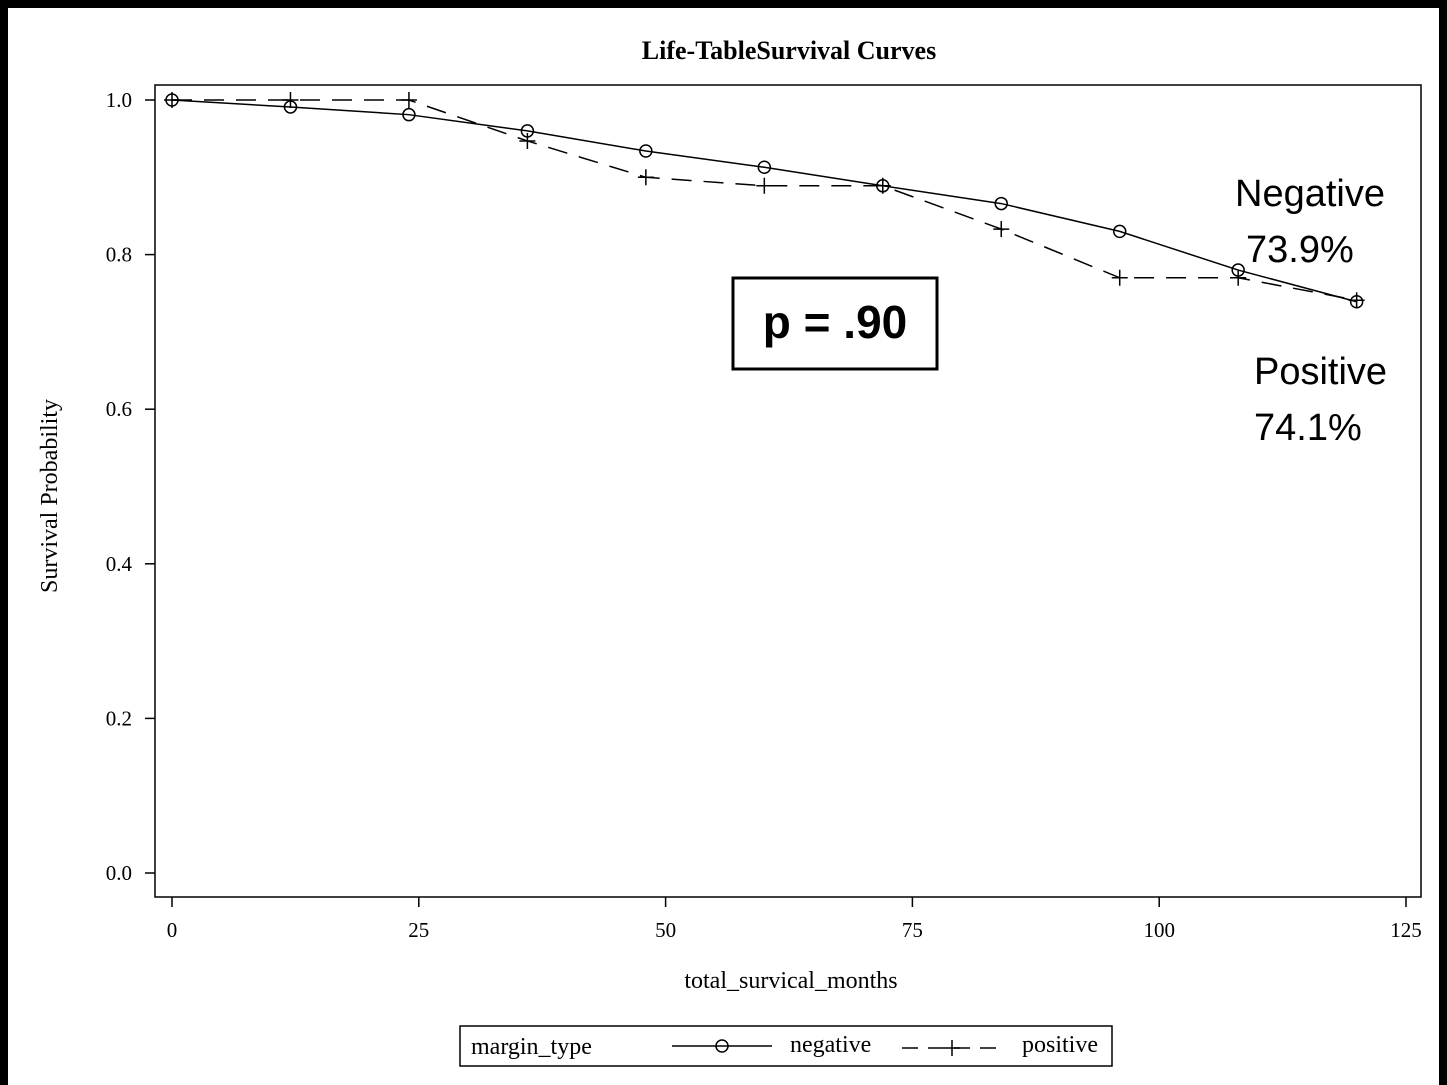  I want to click on x-tick-label: 50, so click(665, 930).